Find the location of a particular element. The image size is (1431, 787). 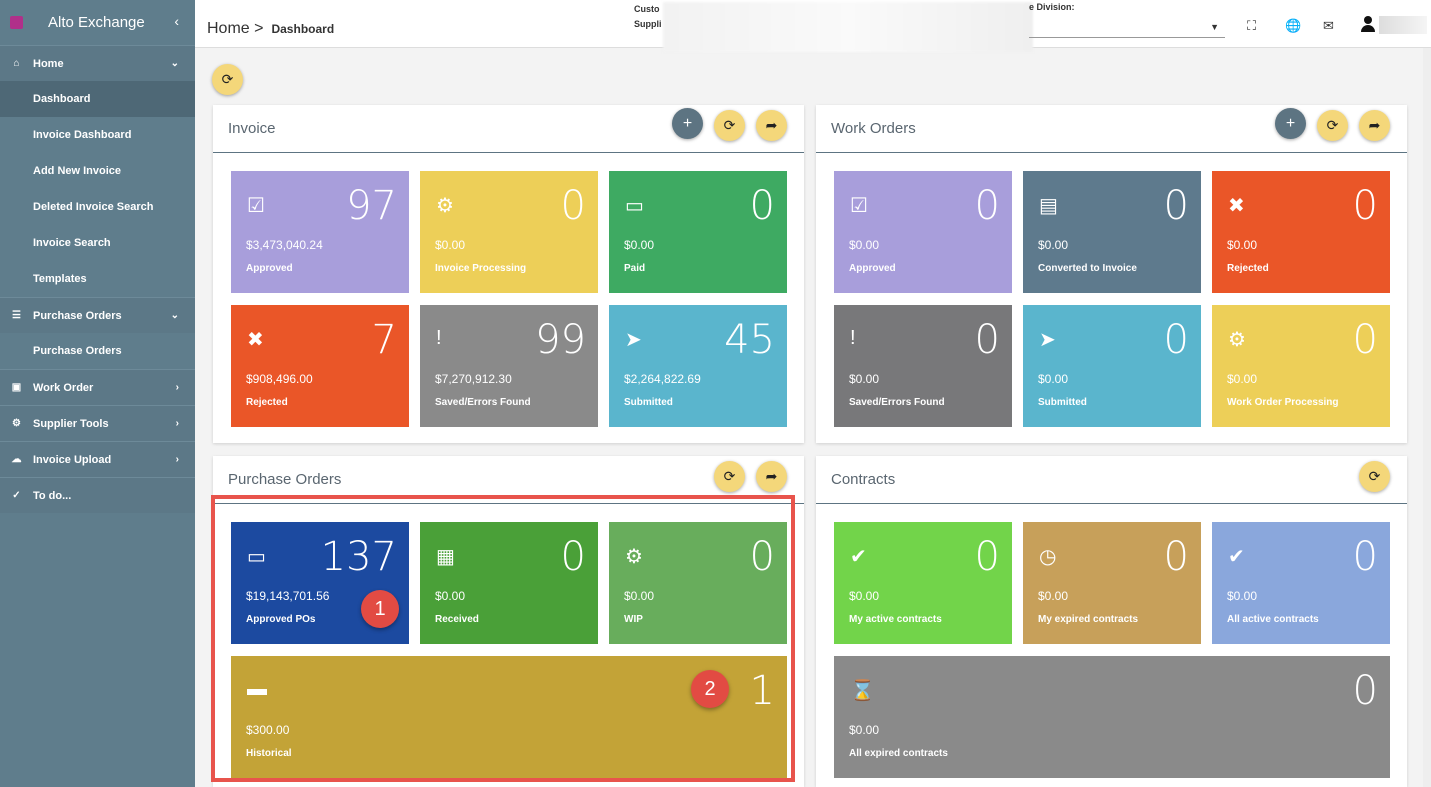

breadcrumb-current: Dashboard is located at coordinates (303, 29).